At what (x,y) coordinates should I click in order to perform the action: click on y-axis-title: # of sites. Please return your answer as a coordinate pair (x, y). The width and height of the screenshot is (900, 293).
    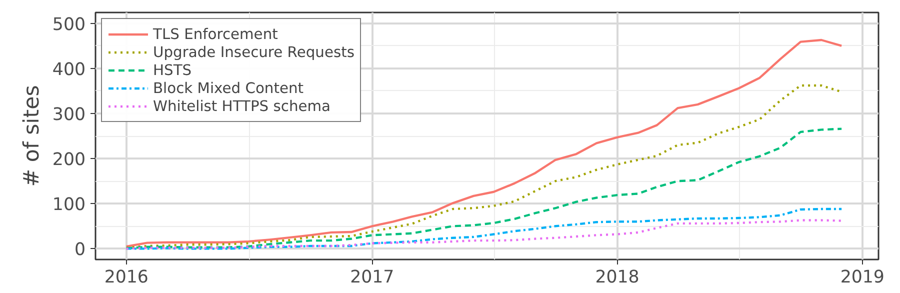
    Looking at the image, I should click on (31, 136).